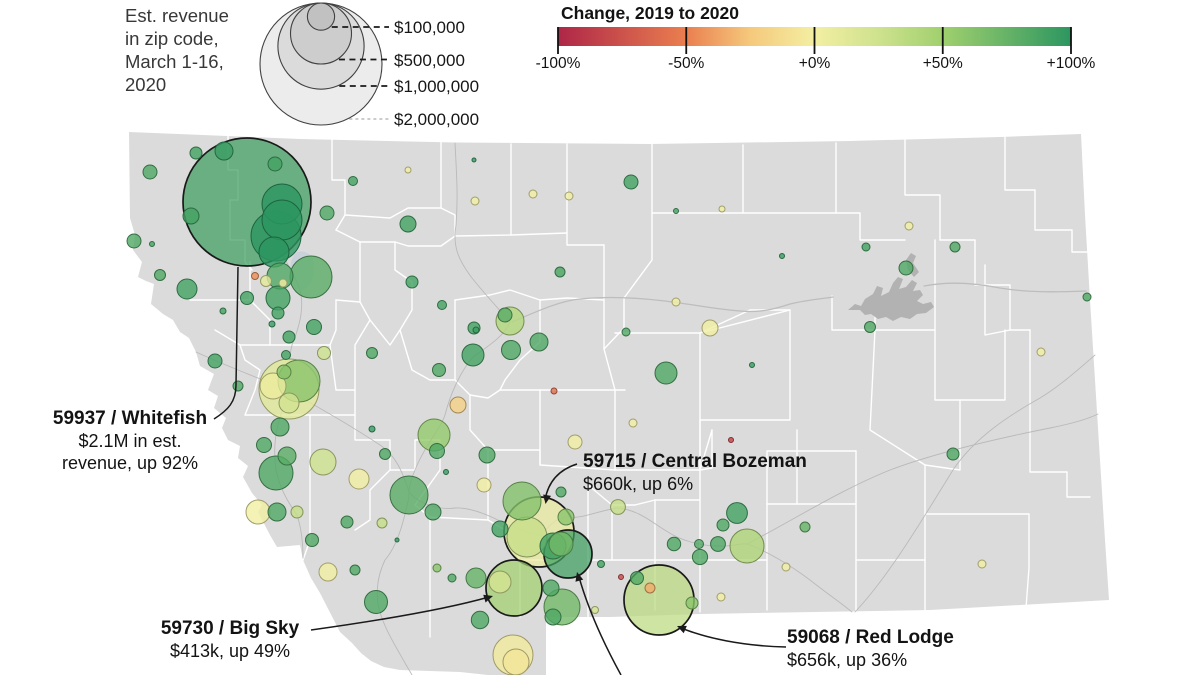 Image resolution: width=1200 pixels, height=675 pixels. Describe the element at coordinates (437, 86) in the screenshot. I see `size-legend-value-label: $1,000,000` at that location.